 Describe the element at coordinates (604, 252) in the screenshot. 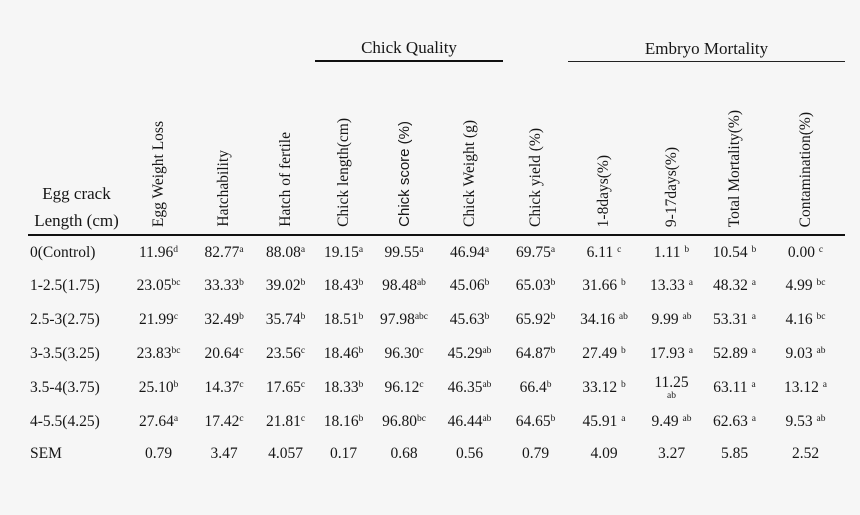

I see `data-cell: 6.11 c` at that location.